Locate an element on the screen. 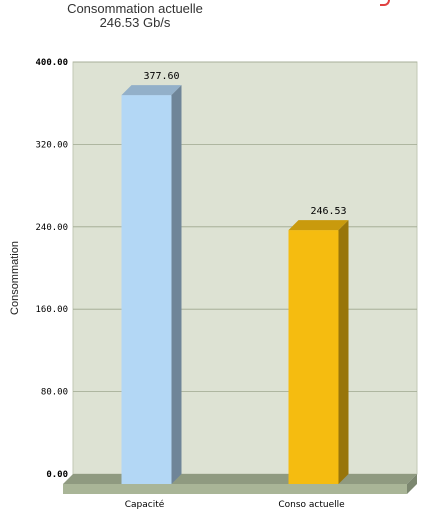  data-label: 246.53 is located at coordinates (328, 211).